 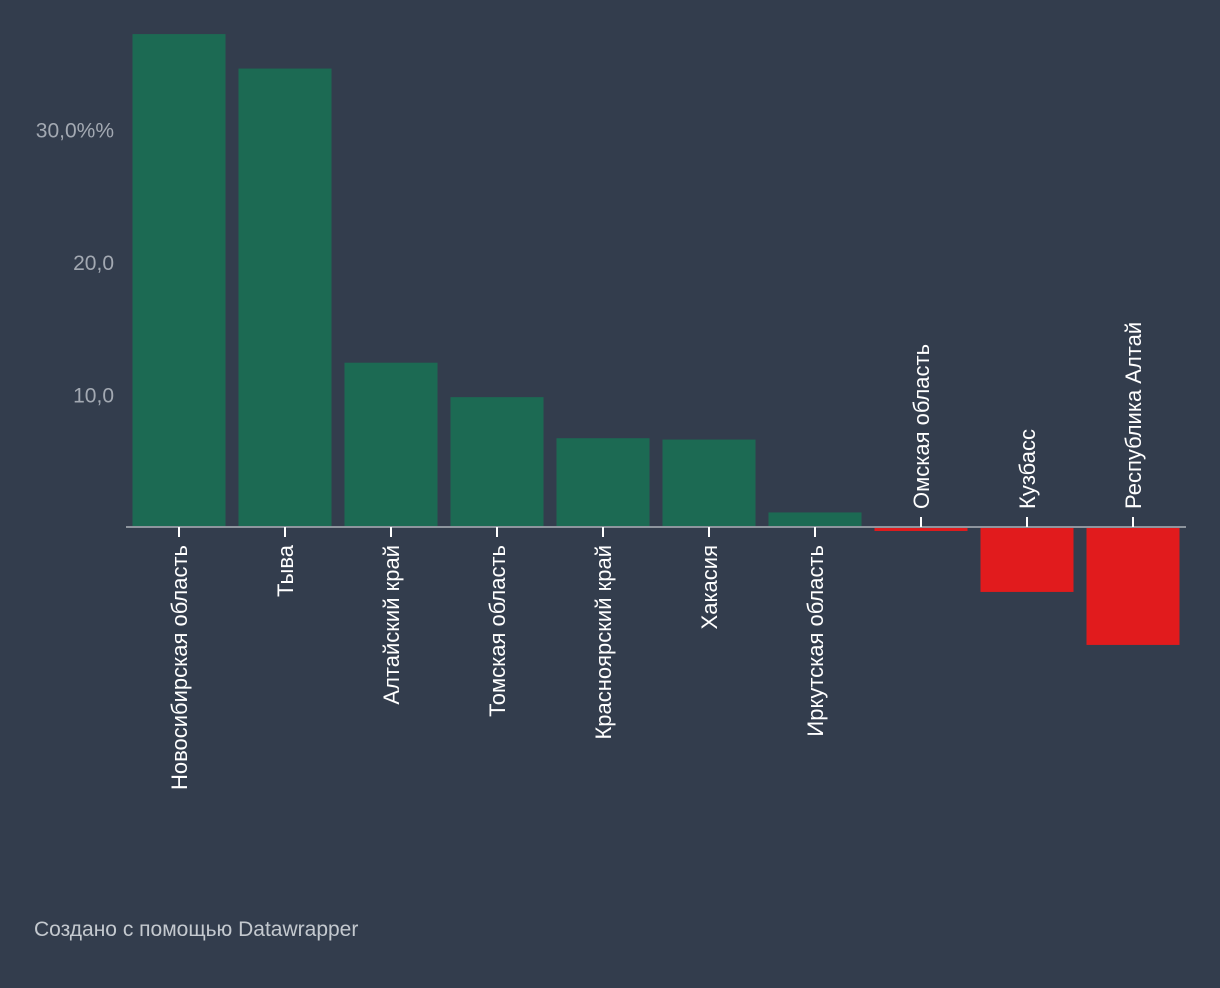 What do you see at coordinates (1027, 469) in the screenshot?
I see `category-label: Кузбасс` at bounding box center [1027, 469].